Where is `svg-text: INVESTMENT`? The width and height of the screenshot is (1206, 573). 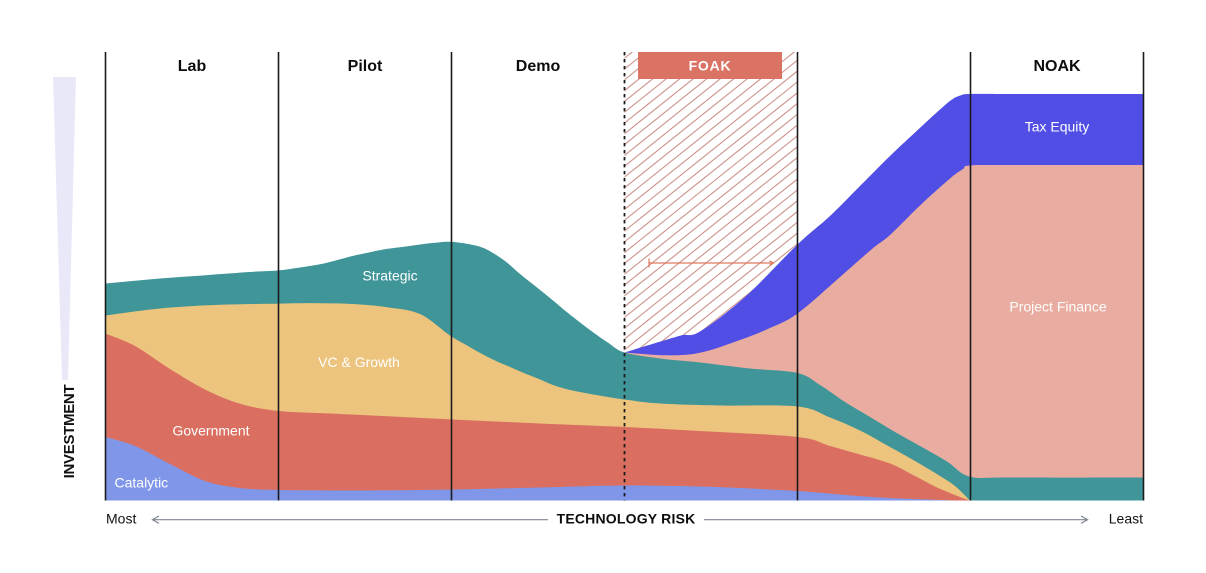
svg-text: INVESTMENT is located at coordinates (69, 432).